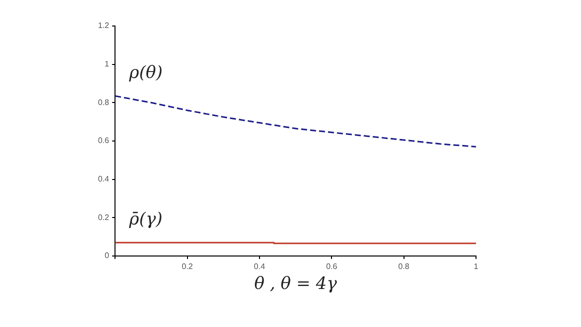 The height and width of the screenshot is (327, 581). What do you see at coordinates (104, 179) in the screenshot?
I see `y-tick-label: 0.4` at bounding box center [104, 179].